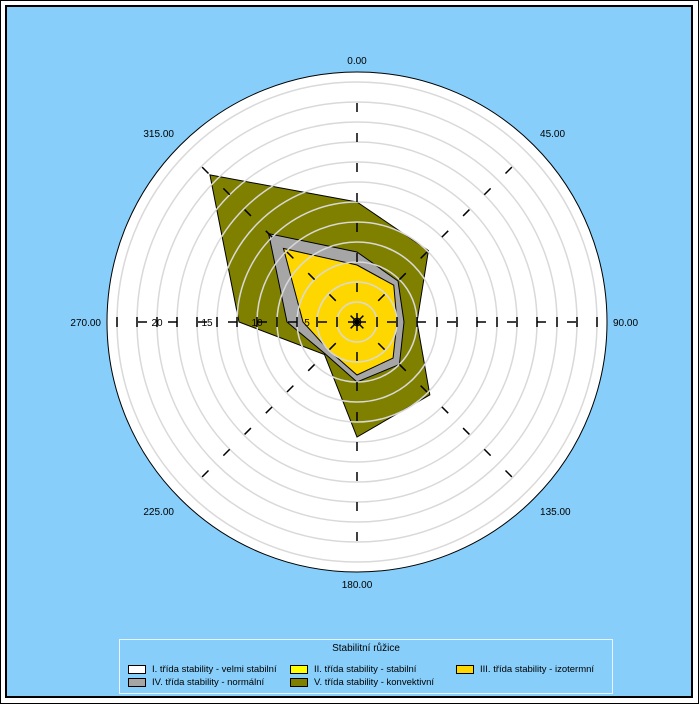 The image size is (699, 704). What do you see at coordinates (85, 323) in the screenshot?
I see `direction-label-270.00: 270.00` at bounding box center [85, 323].